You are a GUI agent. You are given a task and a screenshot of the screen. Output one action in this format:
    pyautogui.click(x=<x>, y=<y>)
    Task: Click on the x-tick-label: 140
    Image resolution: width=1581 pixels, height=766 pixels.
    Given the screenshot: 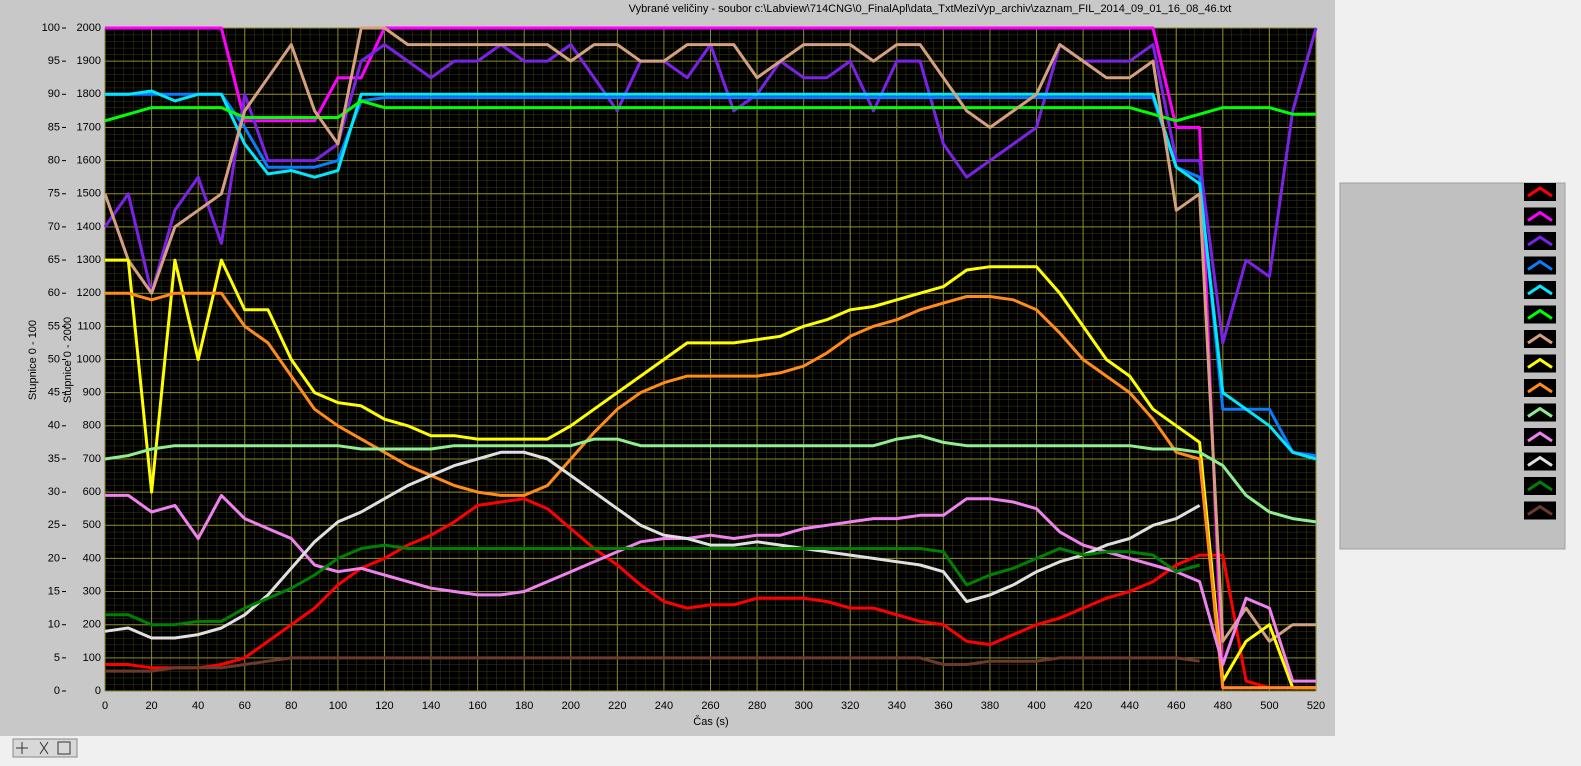 What is the action you would take?
    pyautogui.click(x=431, y=706)
    